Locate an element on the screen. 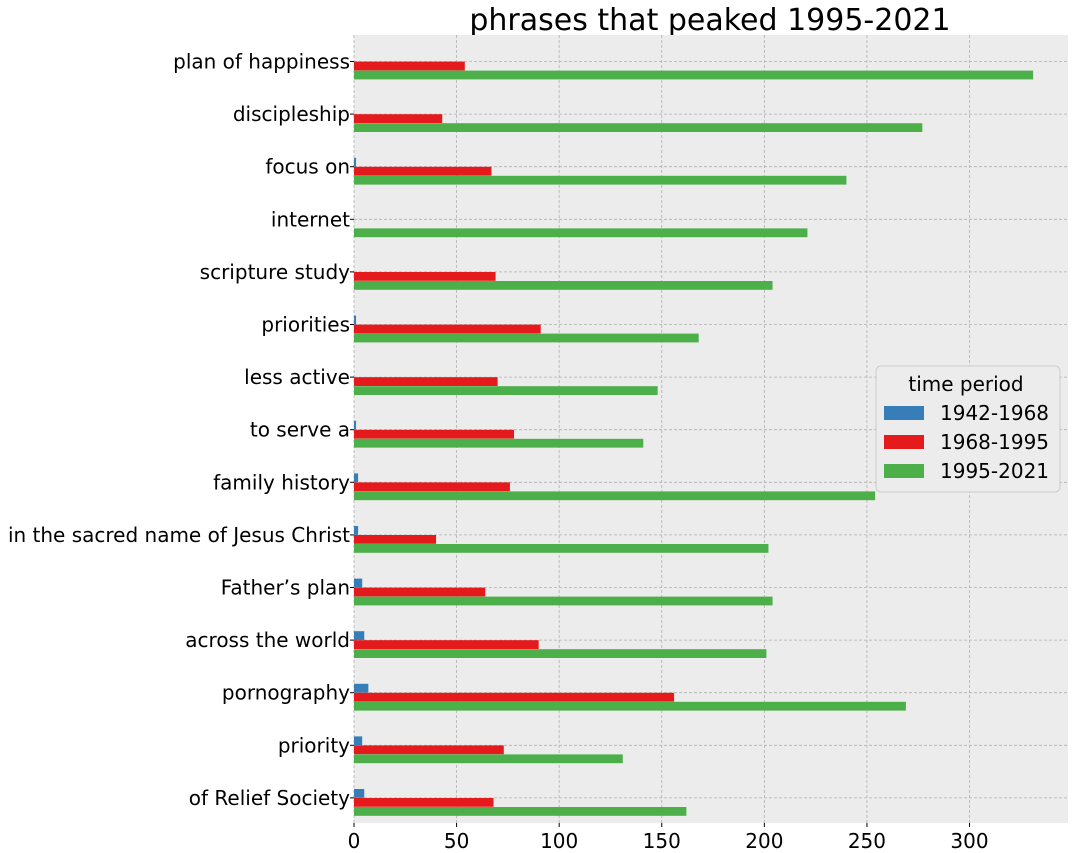  legend-label: 1968-1995 is located at coordinates (994, 442).